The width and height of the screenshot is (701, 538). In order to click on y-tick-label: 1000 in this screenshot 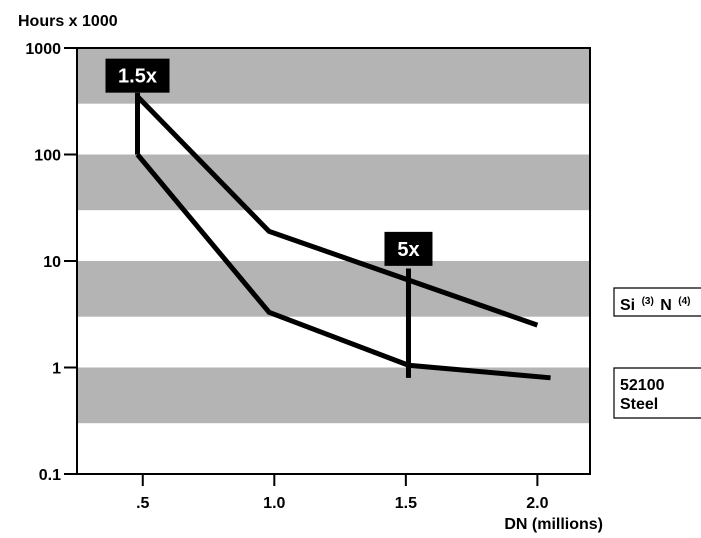, I will do `click(43, 49)`.